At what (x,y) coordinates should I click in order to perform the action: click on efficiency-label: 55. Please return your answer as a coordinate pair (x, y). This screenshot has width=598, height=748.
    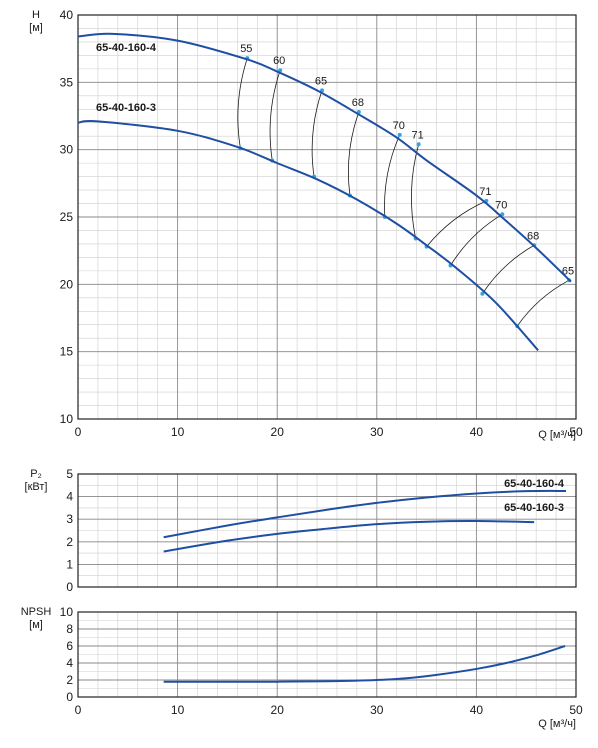
    Looking at the image, I should click on (246, 49).